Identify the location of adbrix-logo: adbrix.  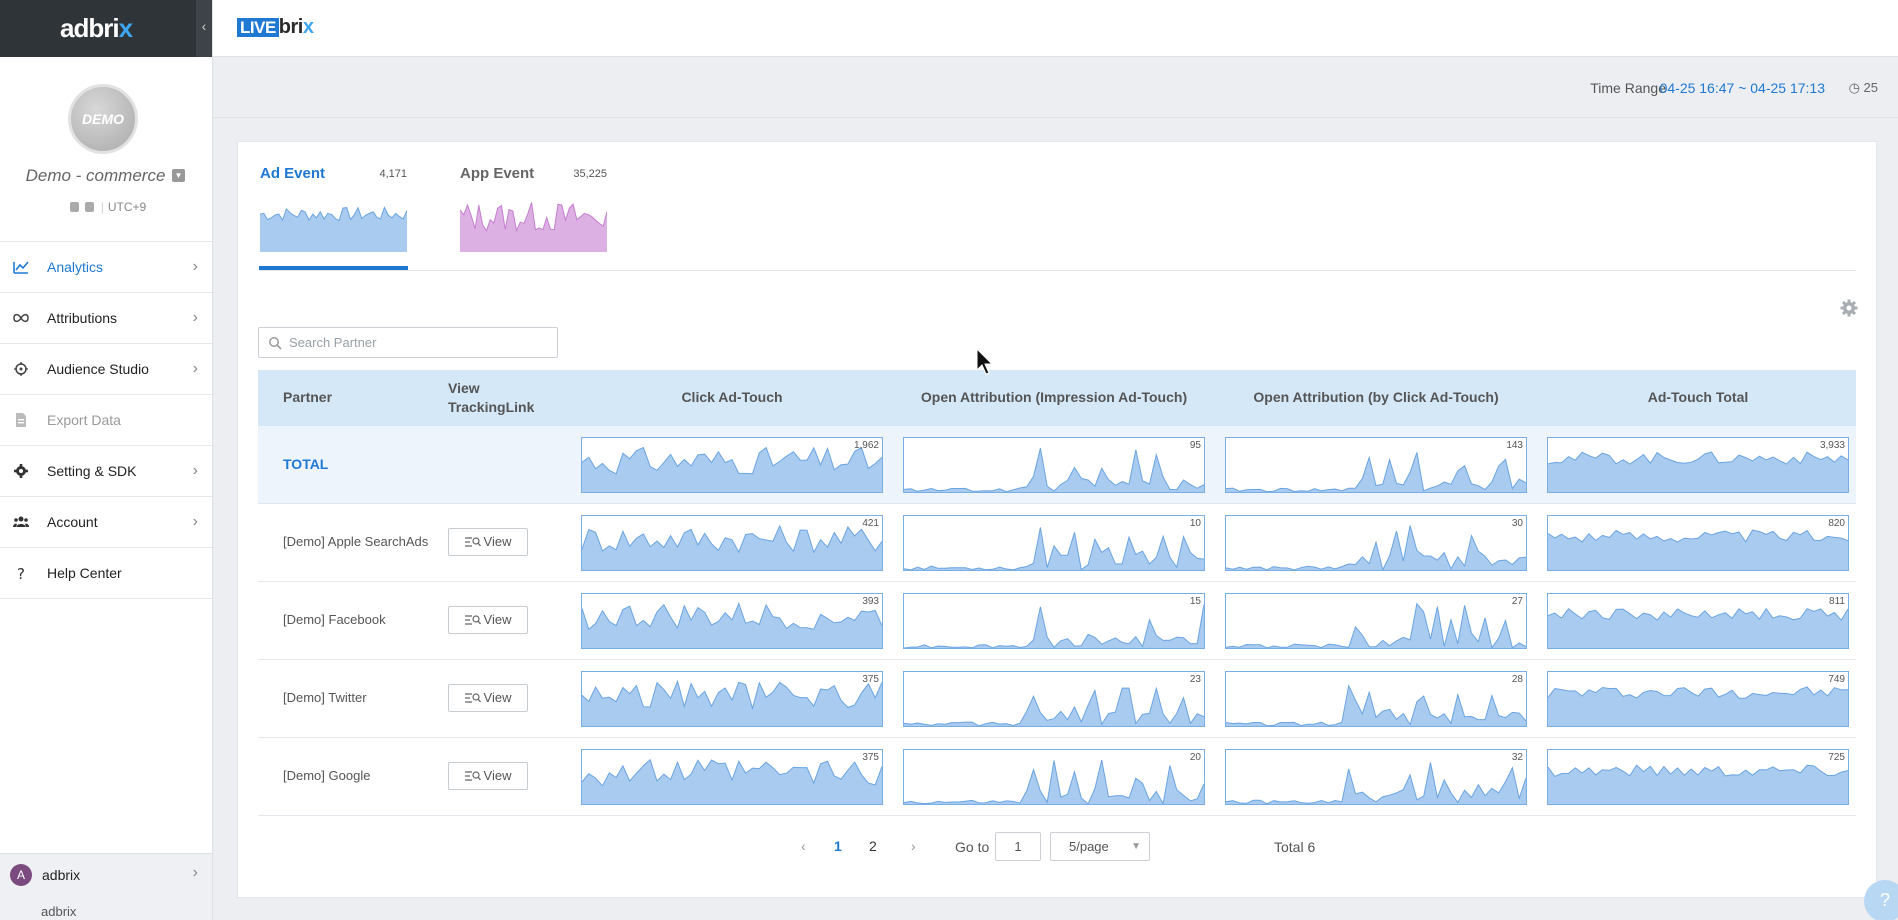
(97, 28).